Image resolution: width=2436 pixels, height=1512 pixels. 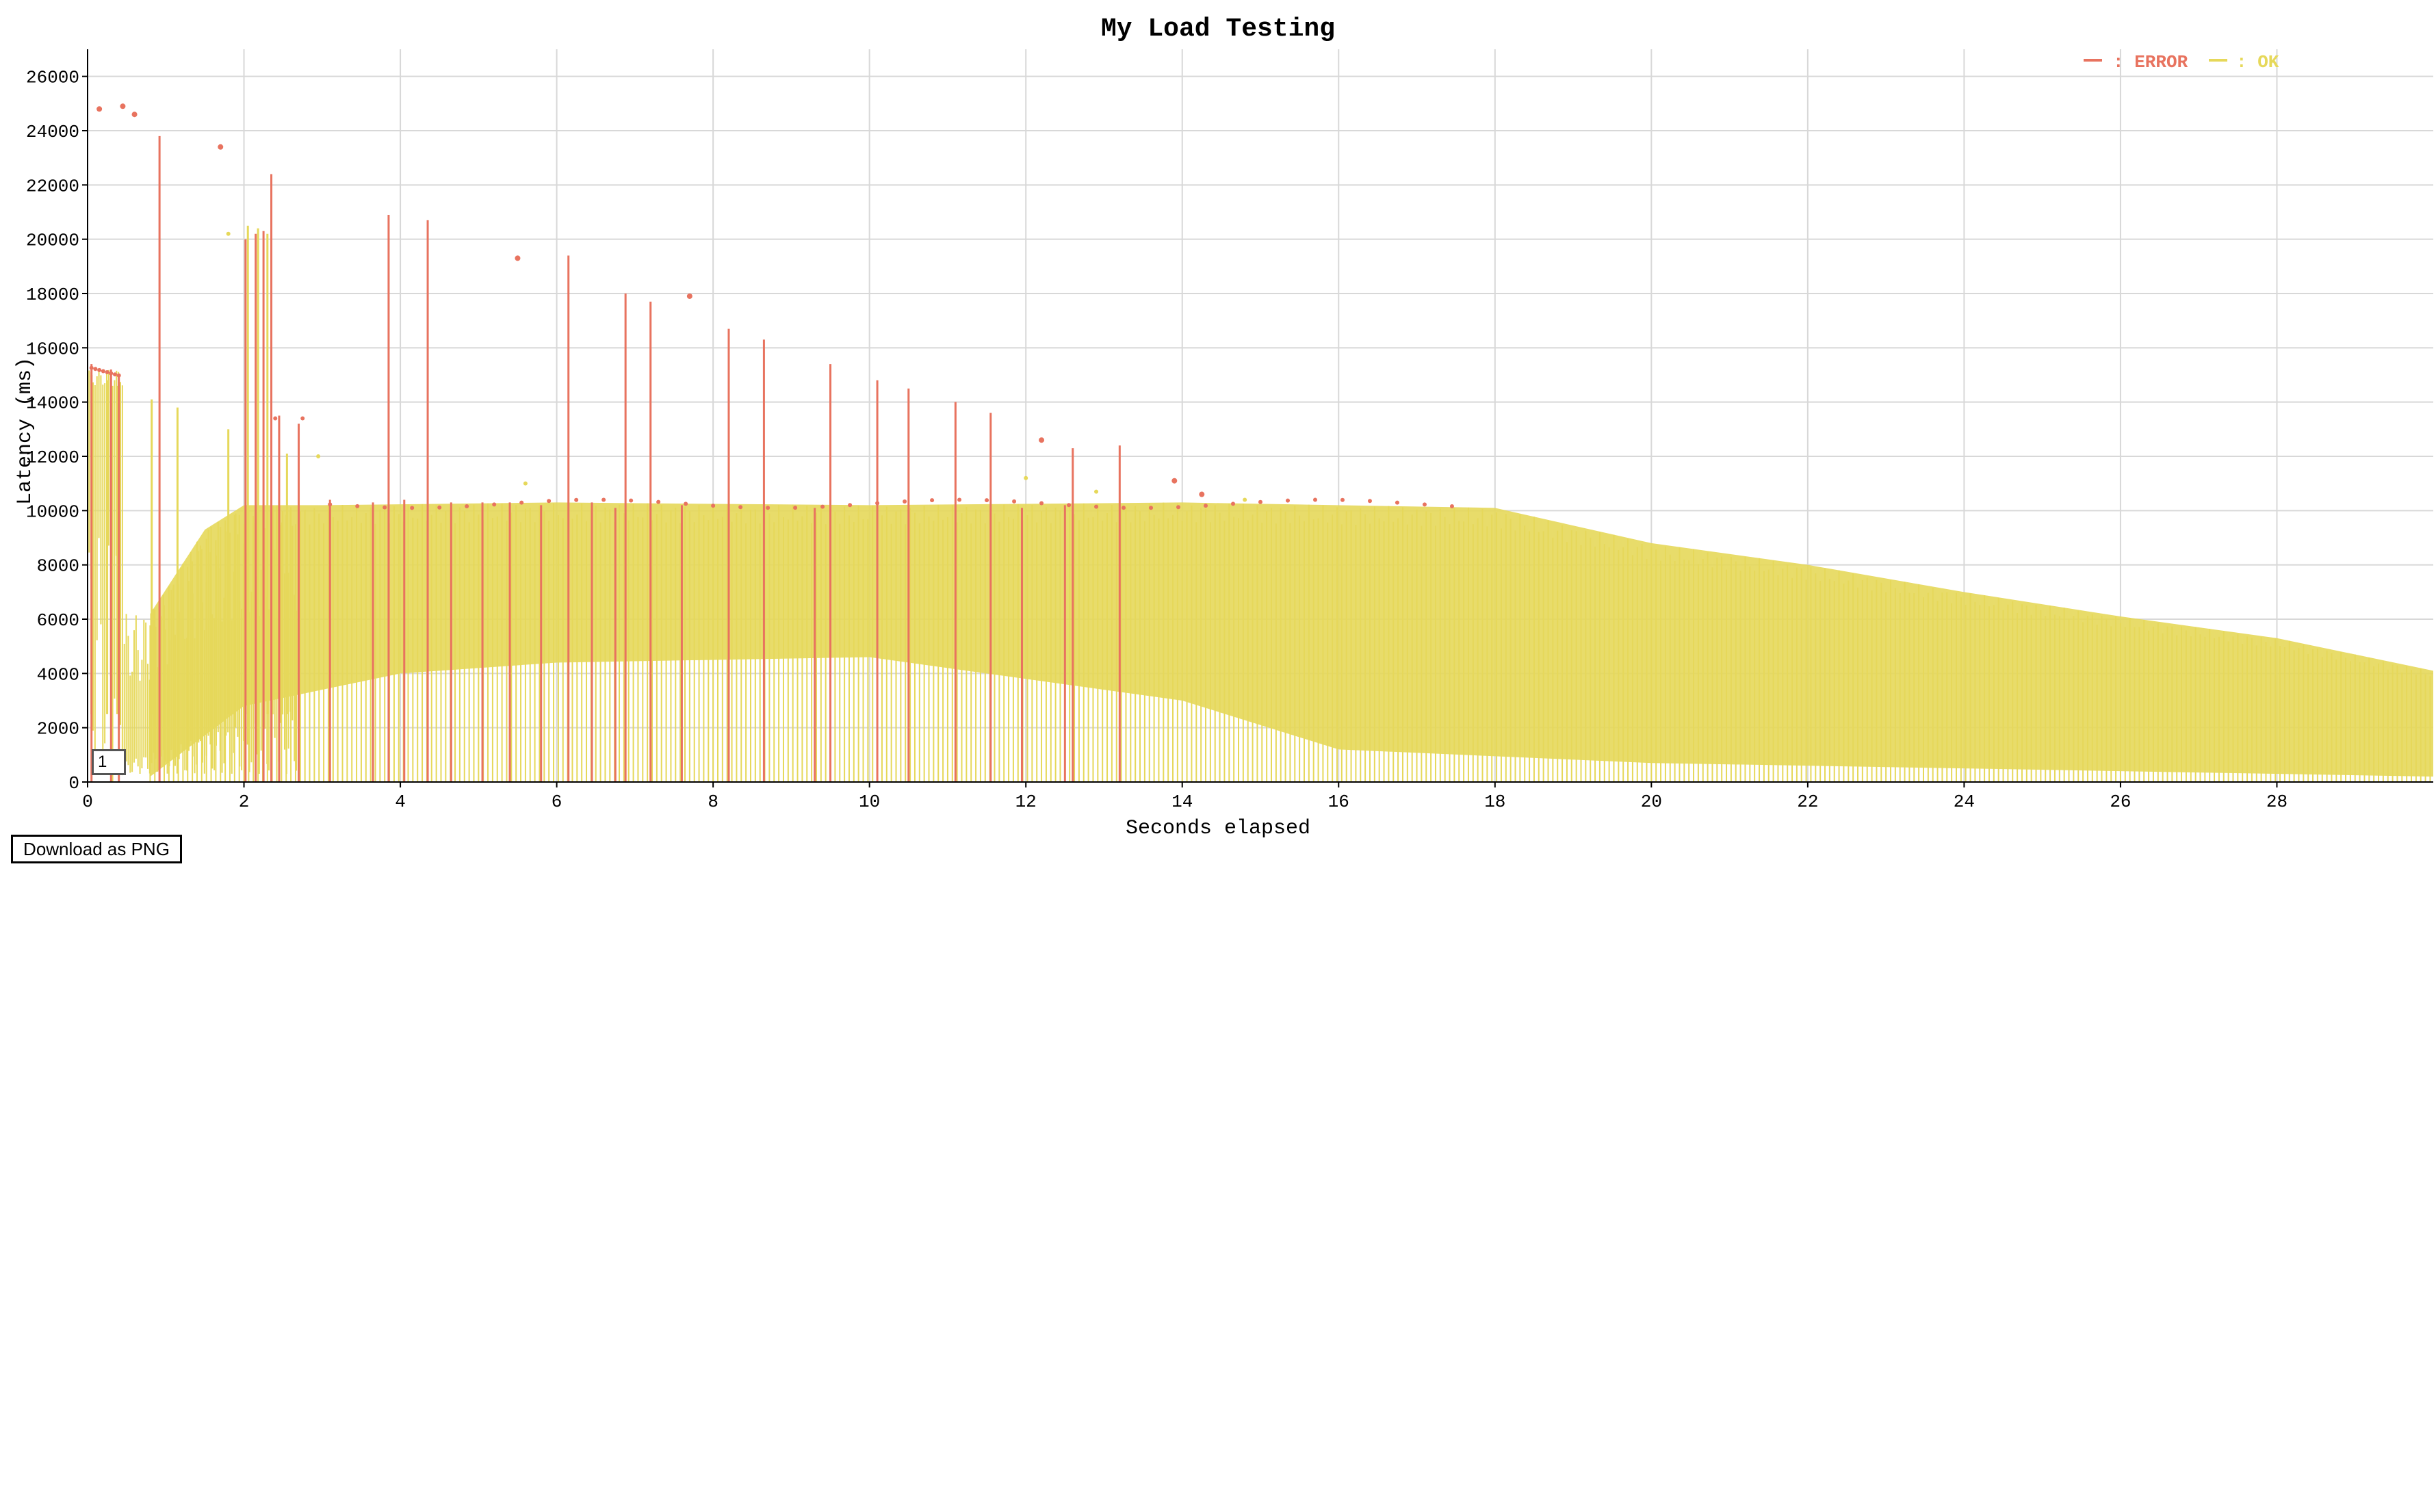 I want to click on x-tick-label: 6, so click(x=557, y=802).